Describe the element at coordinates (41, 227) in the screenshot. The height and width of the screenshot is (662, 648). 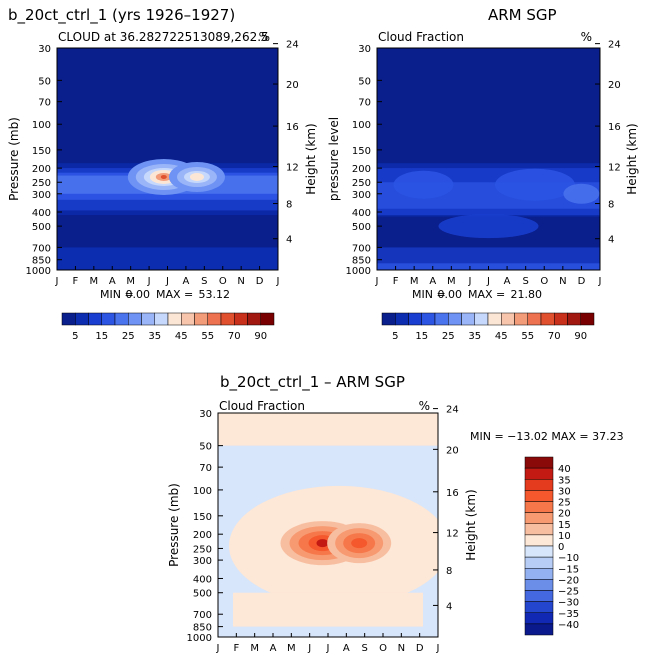
I see `y-tick-label: 500` at that location.